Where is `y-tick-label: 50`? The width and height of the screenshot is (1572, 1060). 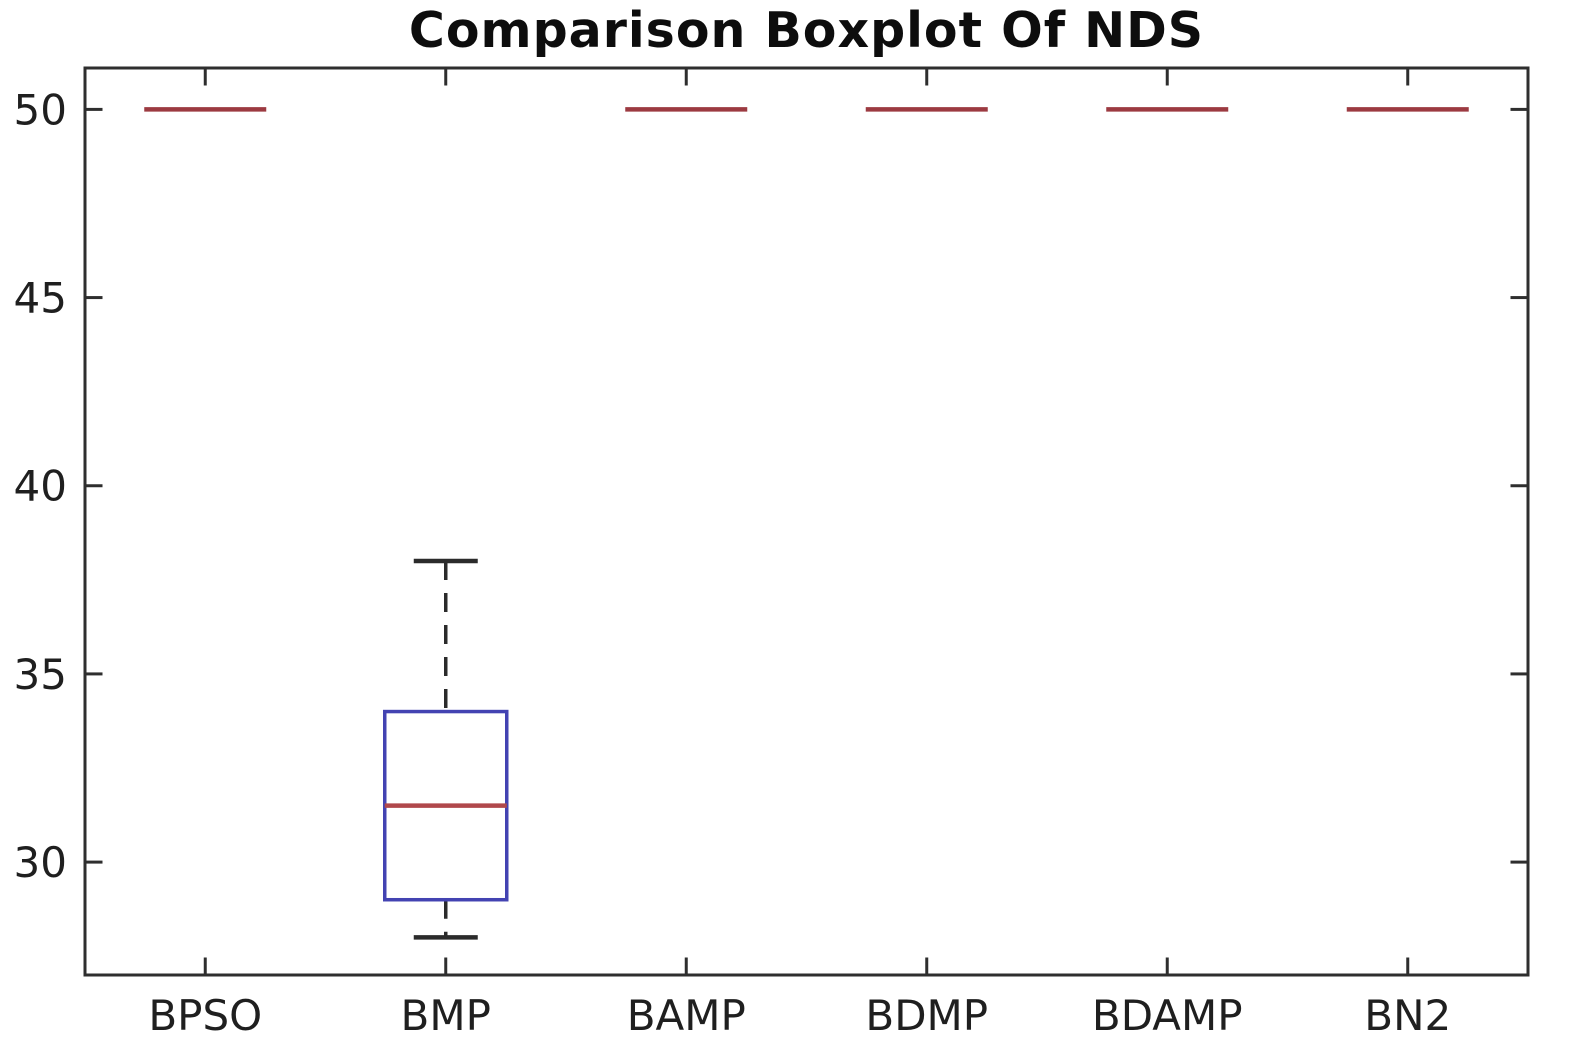 y-tick-label: 50 is located at coordinates (40, 109).